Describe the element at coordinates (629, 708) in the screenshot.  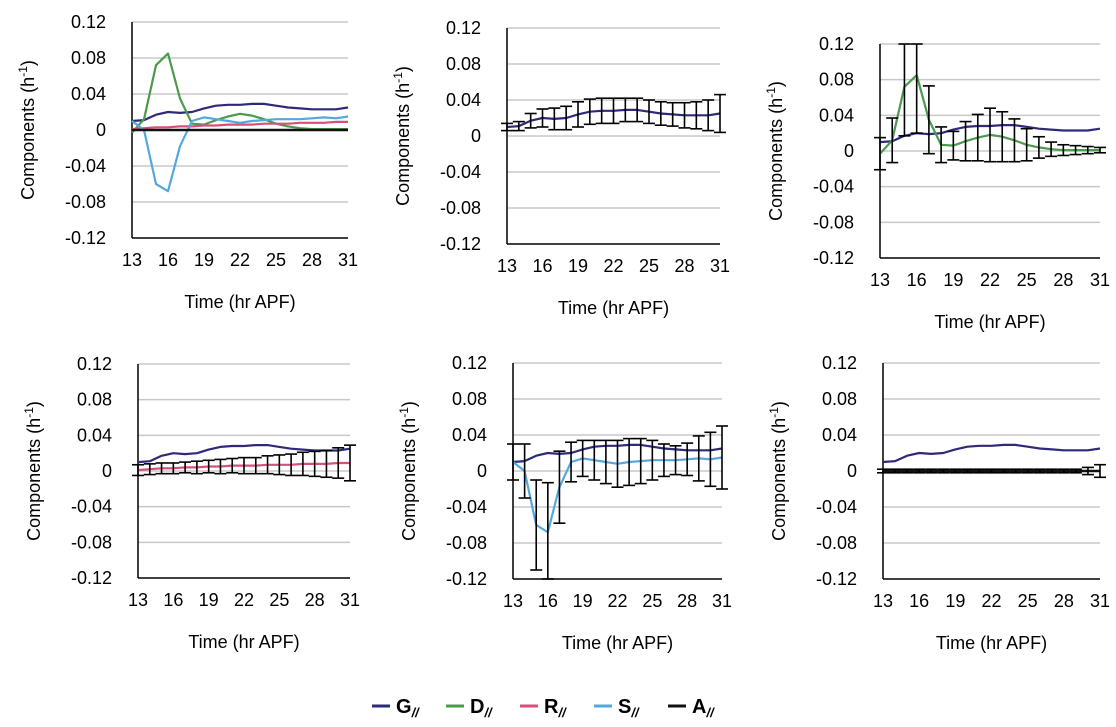
I see `legend-label: S//` at that location.